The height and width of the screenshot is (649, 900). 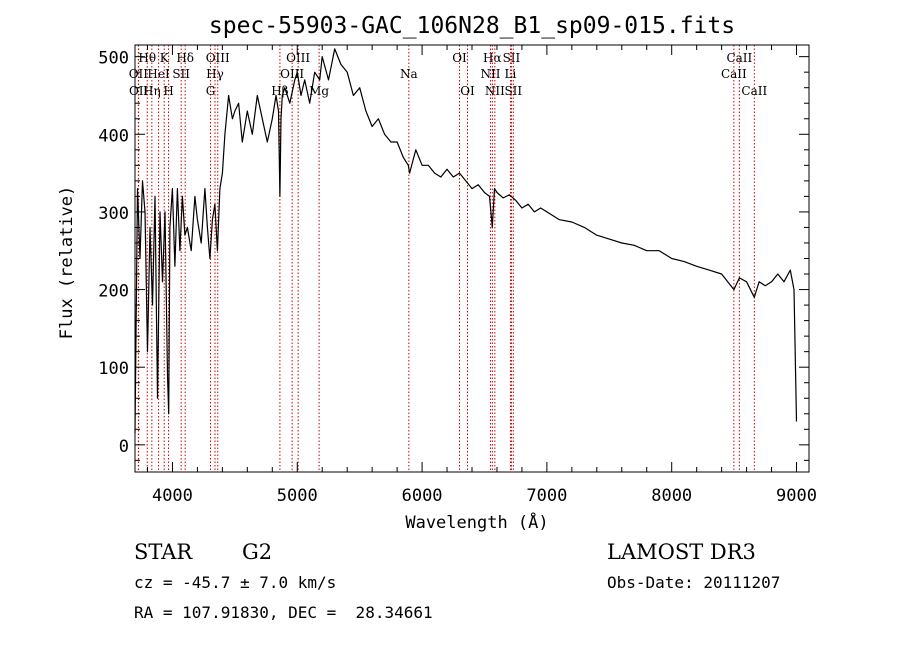 What do you see at coordinates (139, 91) in the screenshot?
I see `marker-label: OII` at bounding box center [139, 91].